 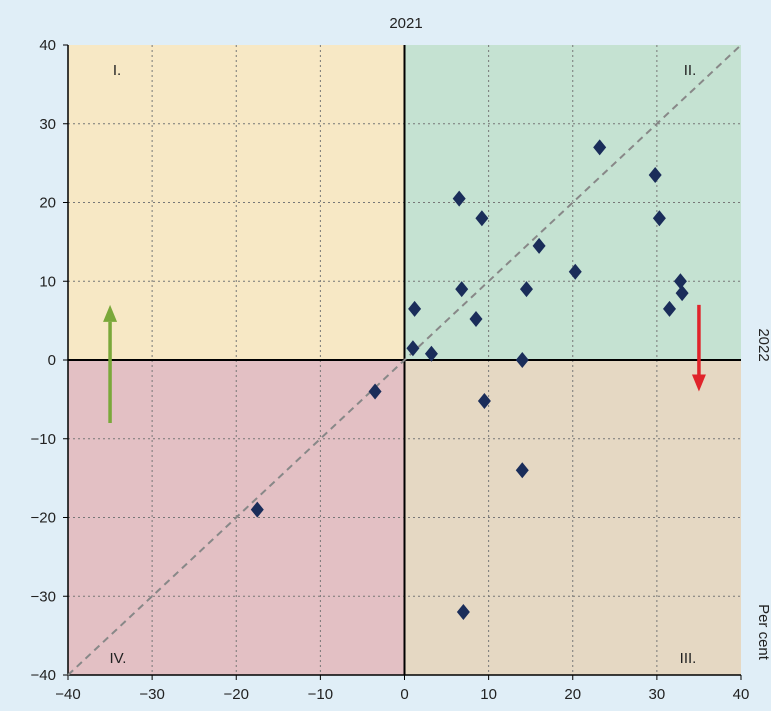 I want to click on x-tick-label: 0, so click(x=404, y=694).